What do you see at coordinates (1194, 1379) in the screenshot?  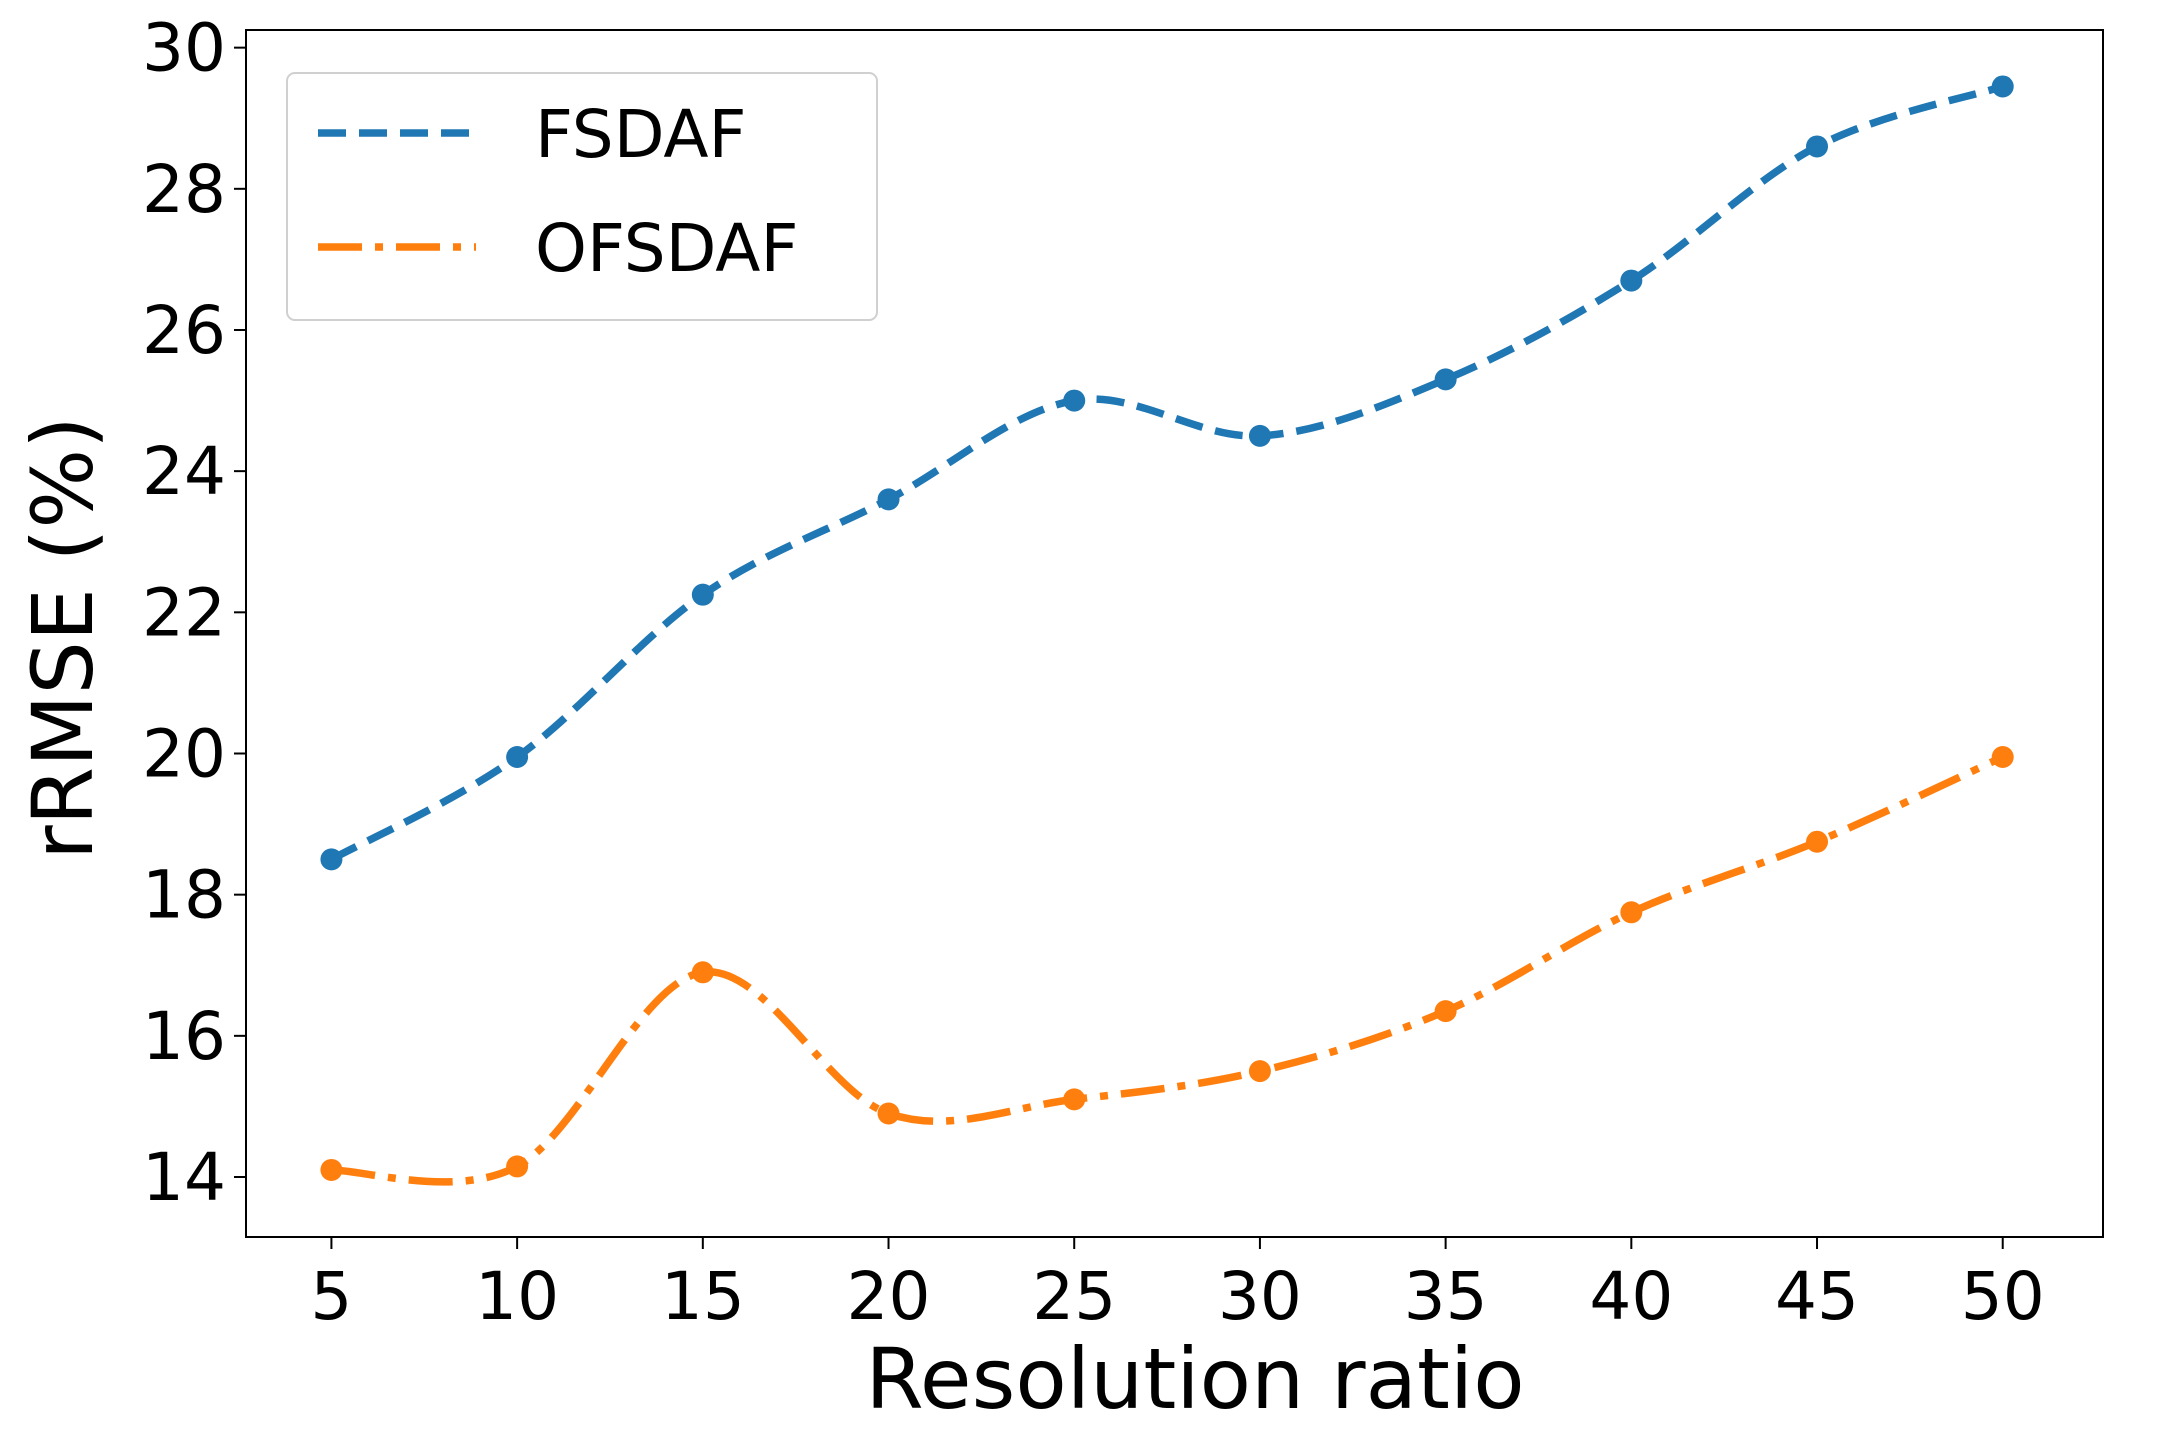 I see `x-axis-label: Resolution ratio` at bounding box center [1194, 1379].